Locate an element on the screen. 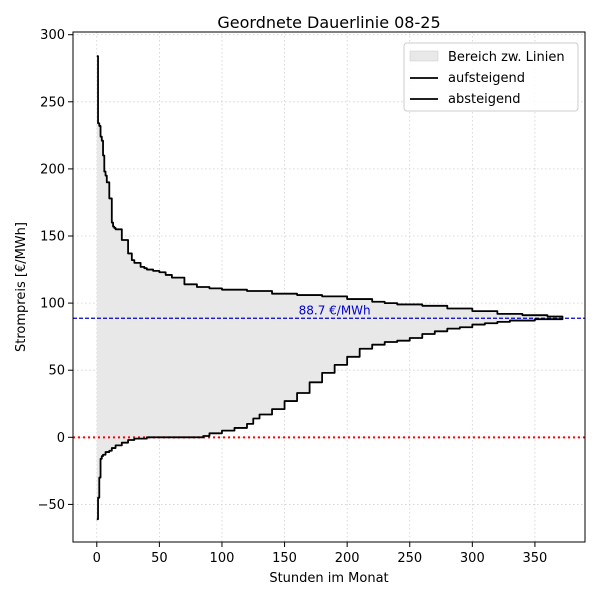 This screenshot has width=600, height=600. x-tick-label: 150 is located at coordinates (284, 558).